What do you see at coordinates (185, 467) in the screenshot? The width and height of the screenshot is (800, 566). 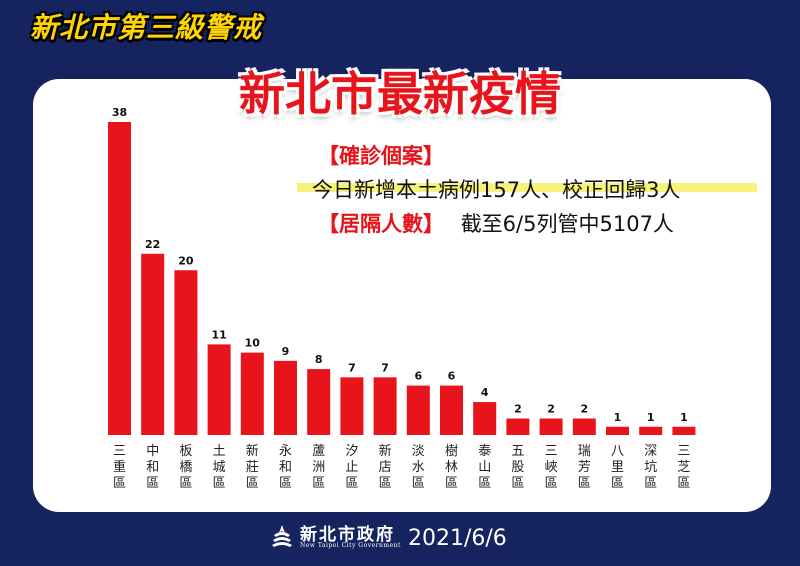 I see `category-label-板橋區: 板橋區` at bounding box center [185, 467].